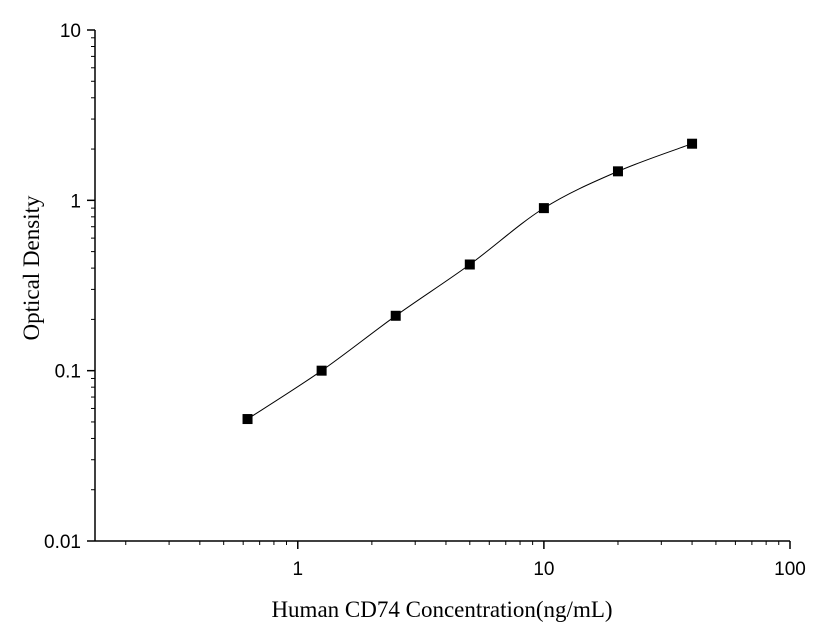  What do you see at coordinates (441, 609) in the screenshot?
I see `x-axis-title: Human CD74 Concentration(ng/mL)` at bounding box center [441, 609].